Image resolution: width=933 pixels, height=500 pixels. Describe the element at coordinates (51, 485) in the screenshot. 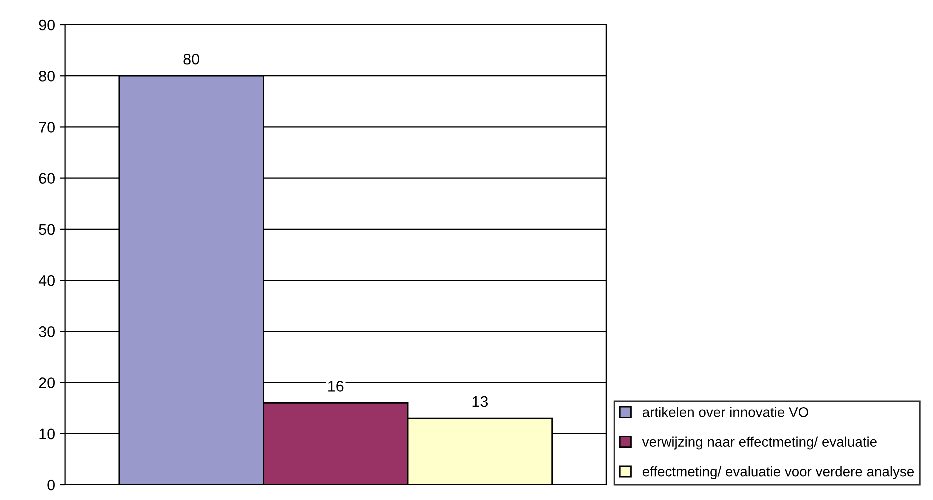

I see `y-tick-label: 0` at that location.